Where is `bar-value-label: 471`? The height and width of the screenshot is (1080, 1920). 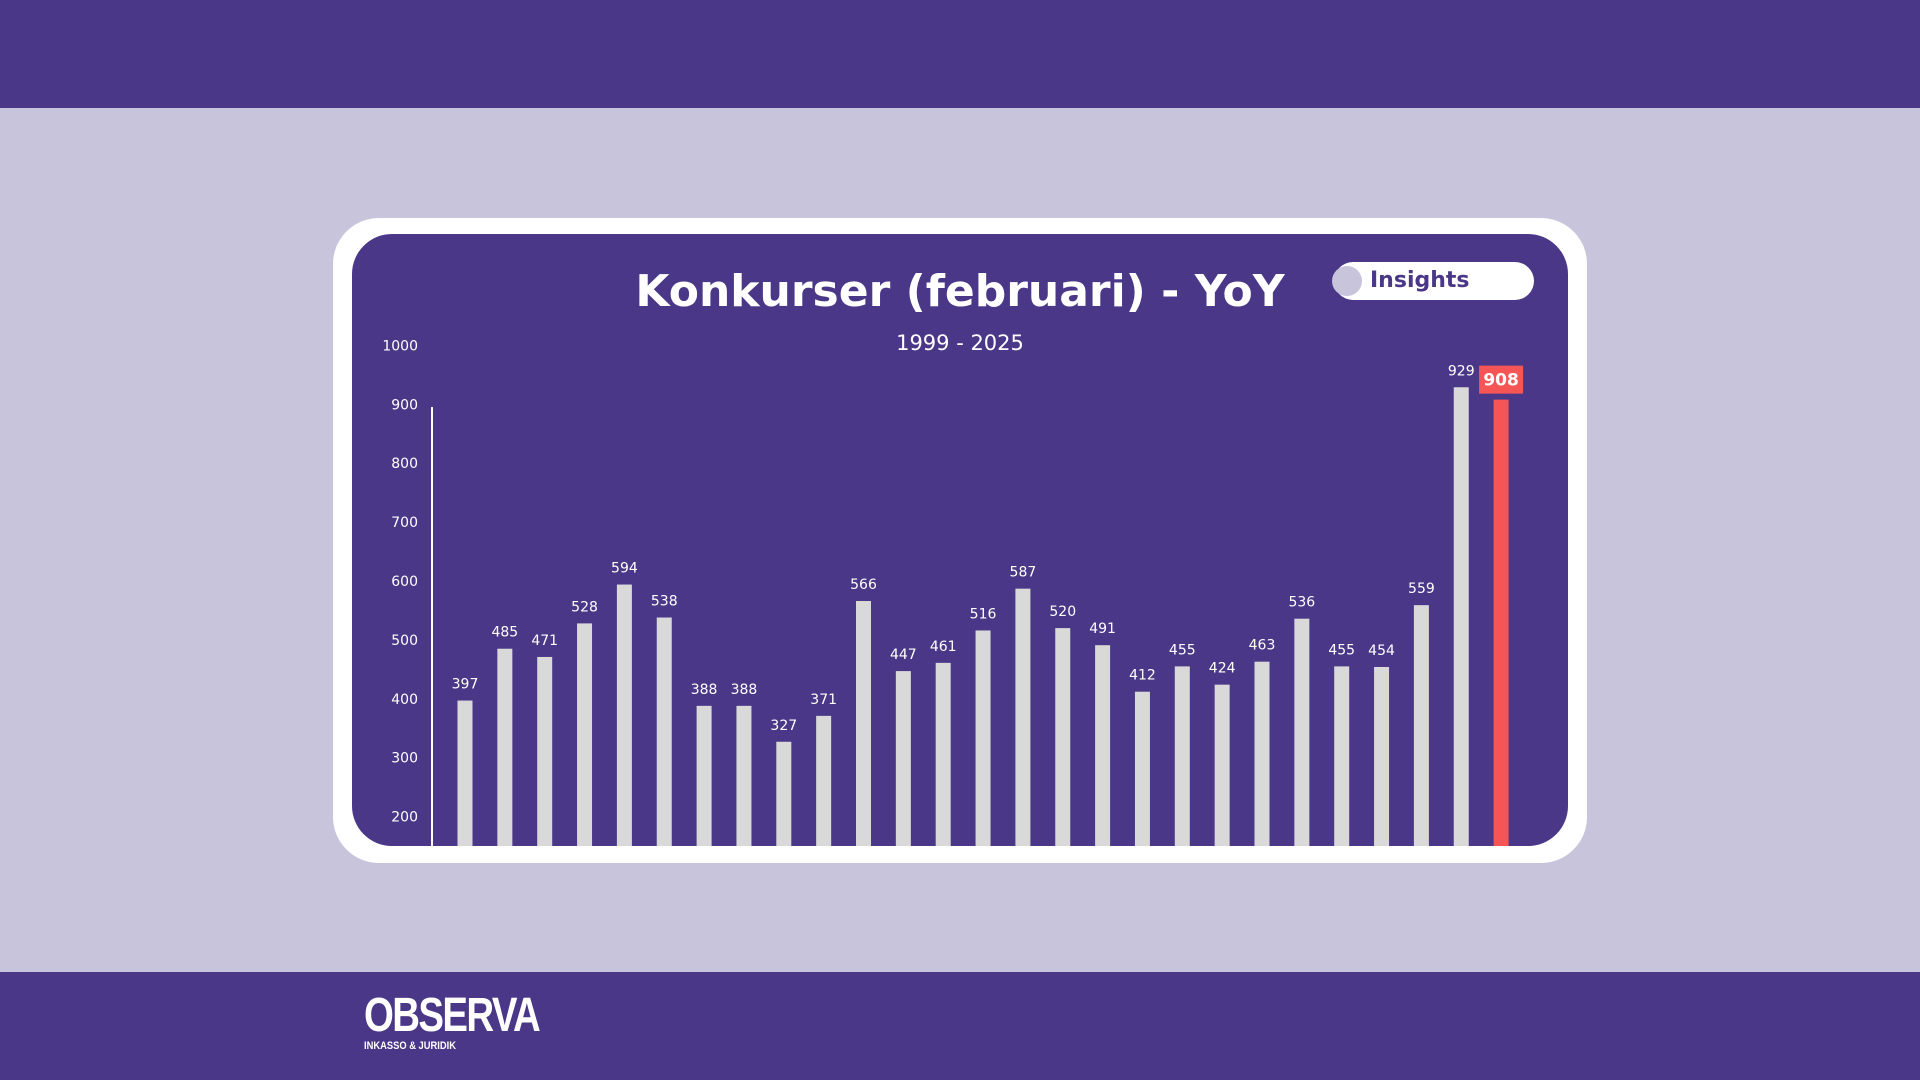
bar-value-label: 471 is located at coordinates (544, 641).